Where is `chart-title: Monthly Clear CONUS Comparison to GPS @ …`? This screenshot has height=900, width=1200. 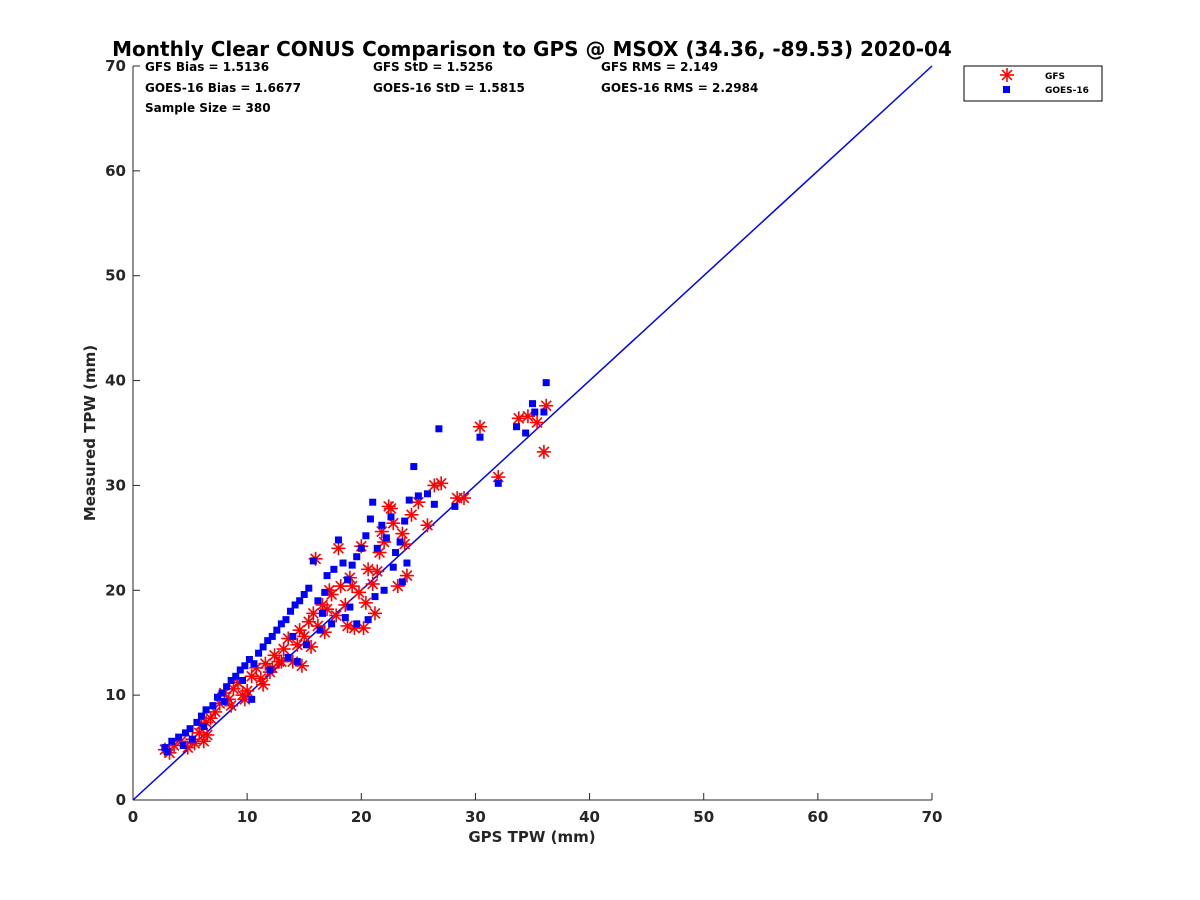 chart-title: Monthly Clear CONUS Comparison to GPS @ … is located at coordinates (532, 49).